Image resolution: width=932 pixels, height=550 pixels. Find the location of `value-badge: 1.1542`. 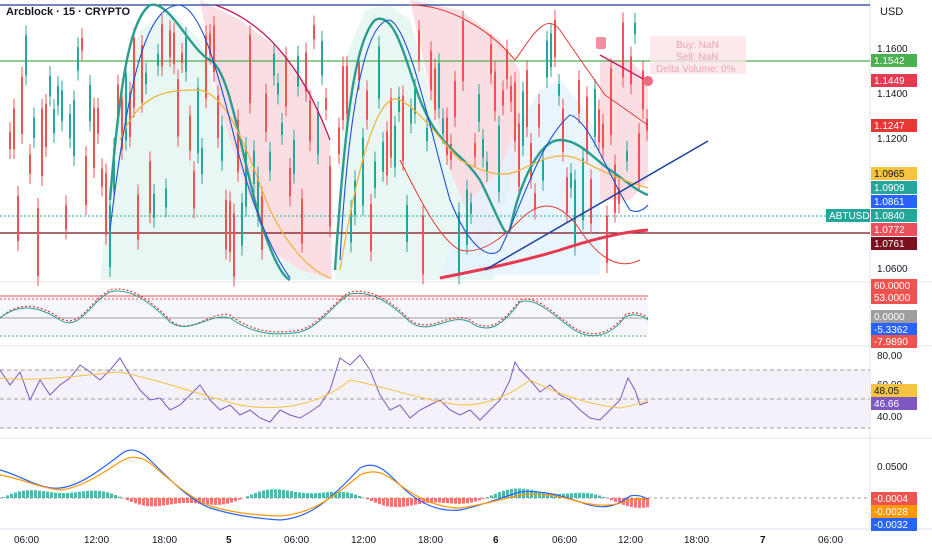

value-badge: 1.1542 is located at coordinates (889, 61).